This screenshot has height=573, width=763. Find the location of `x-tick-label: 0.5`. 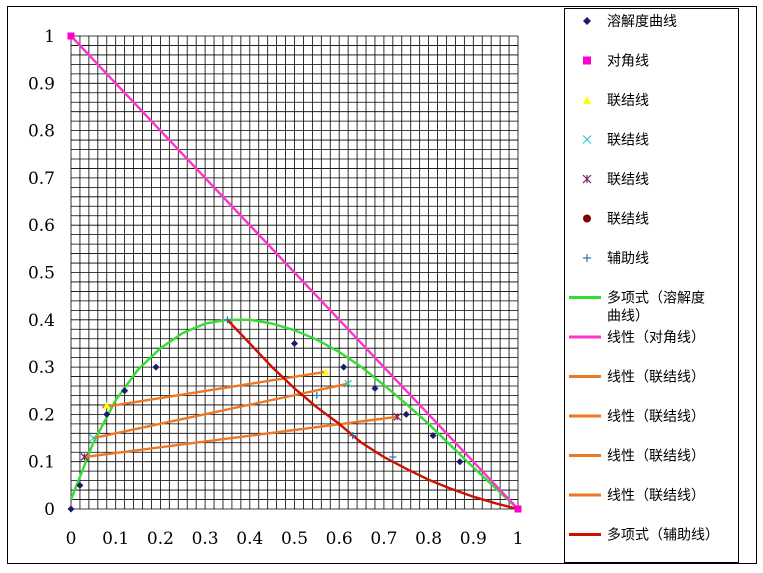

x-tick-label: 0.5 is located at coordinates (294, 539).